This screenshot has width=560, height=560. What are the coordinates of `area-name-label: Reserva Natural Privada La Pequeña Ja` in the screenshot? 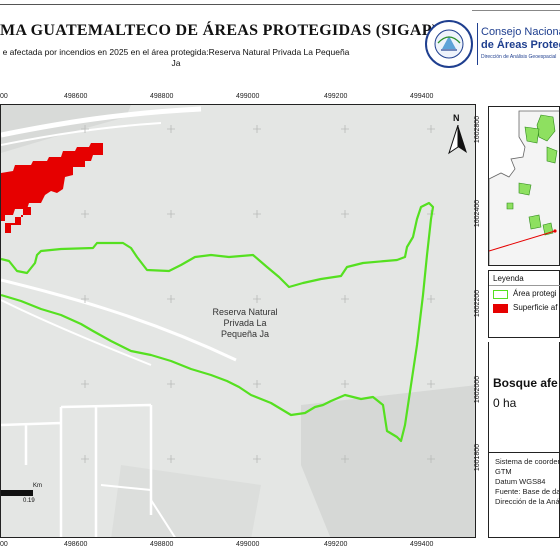 It's located at (245, 323).